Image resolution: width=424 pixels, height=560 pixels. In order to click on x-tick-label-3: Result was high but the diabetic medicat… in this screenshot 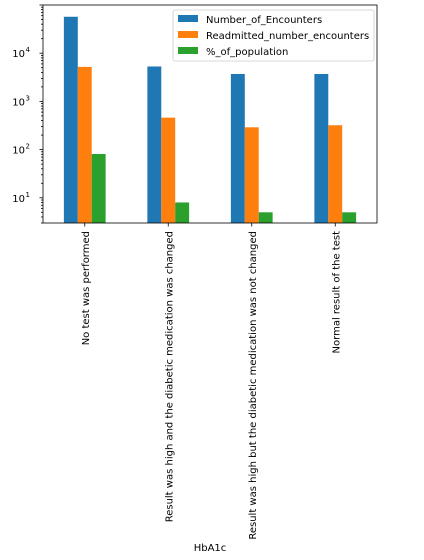, I will do `click(253, 385)`.